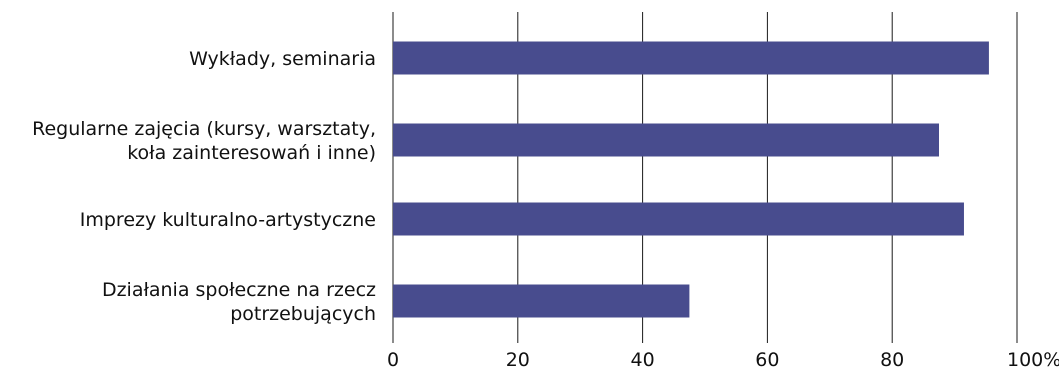 The image size is (1059, 369). What do you see at coordinates (1033, 359) in the screenshot?
I see `x-tick-label: 100%` at bounding box center [1033, 359].